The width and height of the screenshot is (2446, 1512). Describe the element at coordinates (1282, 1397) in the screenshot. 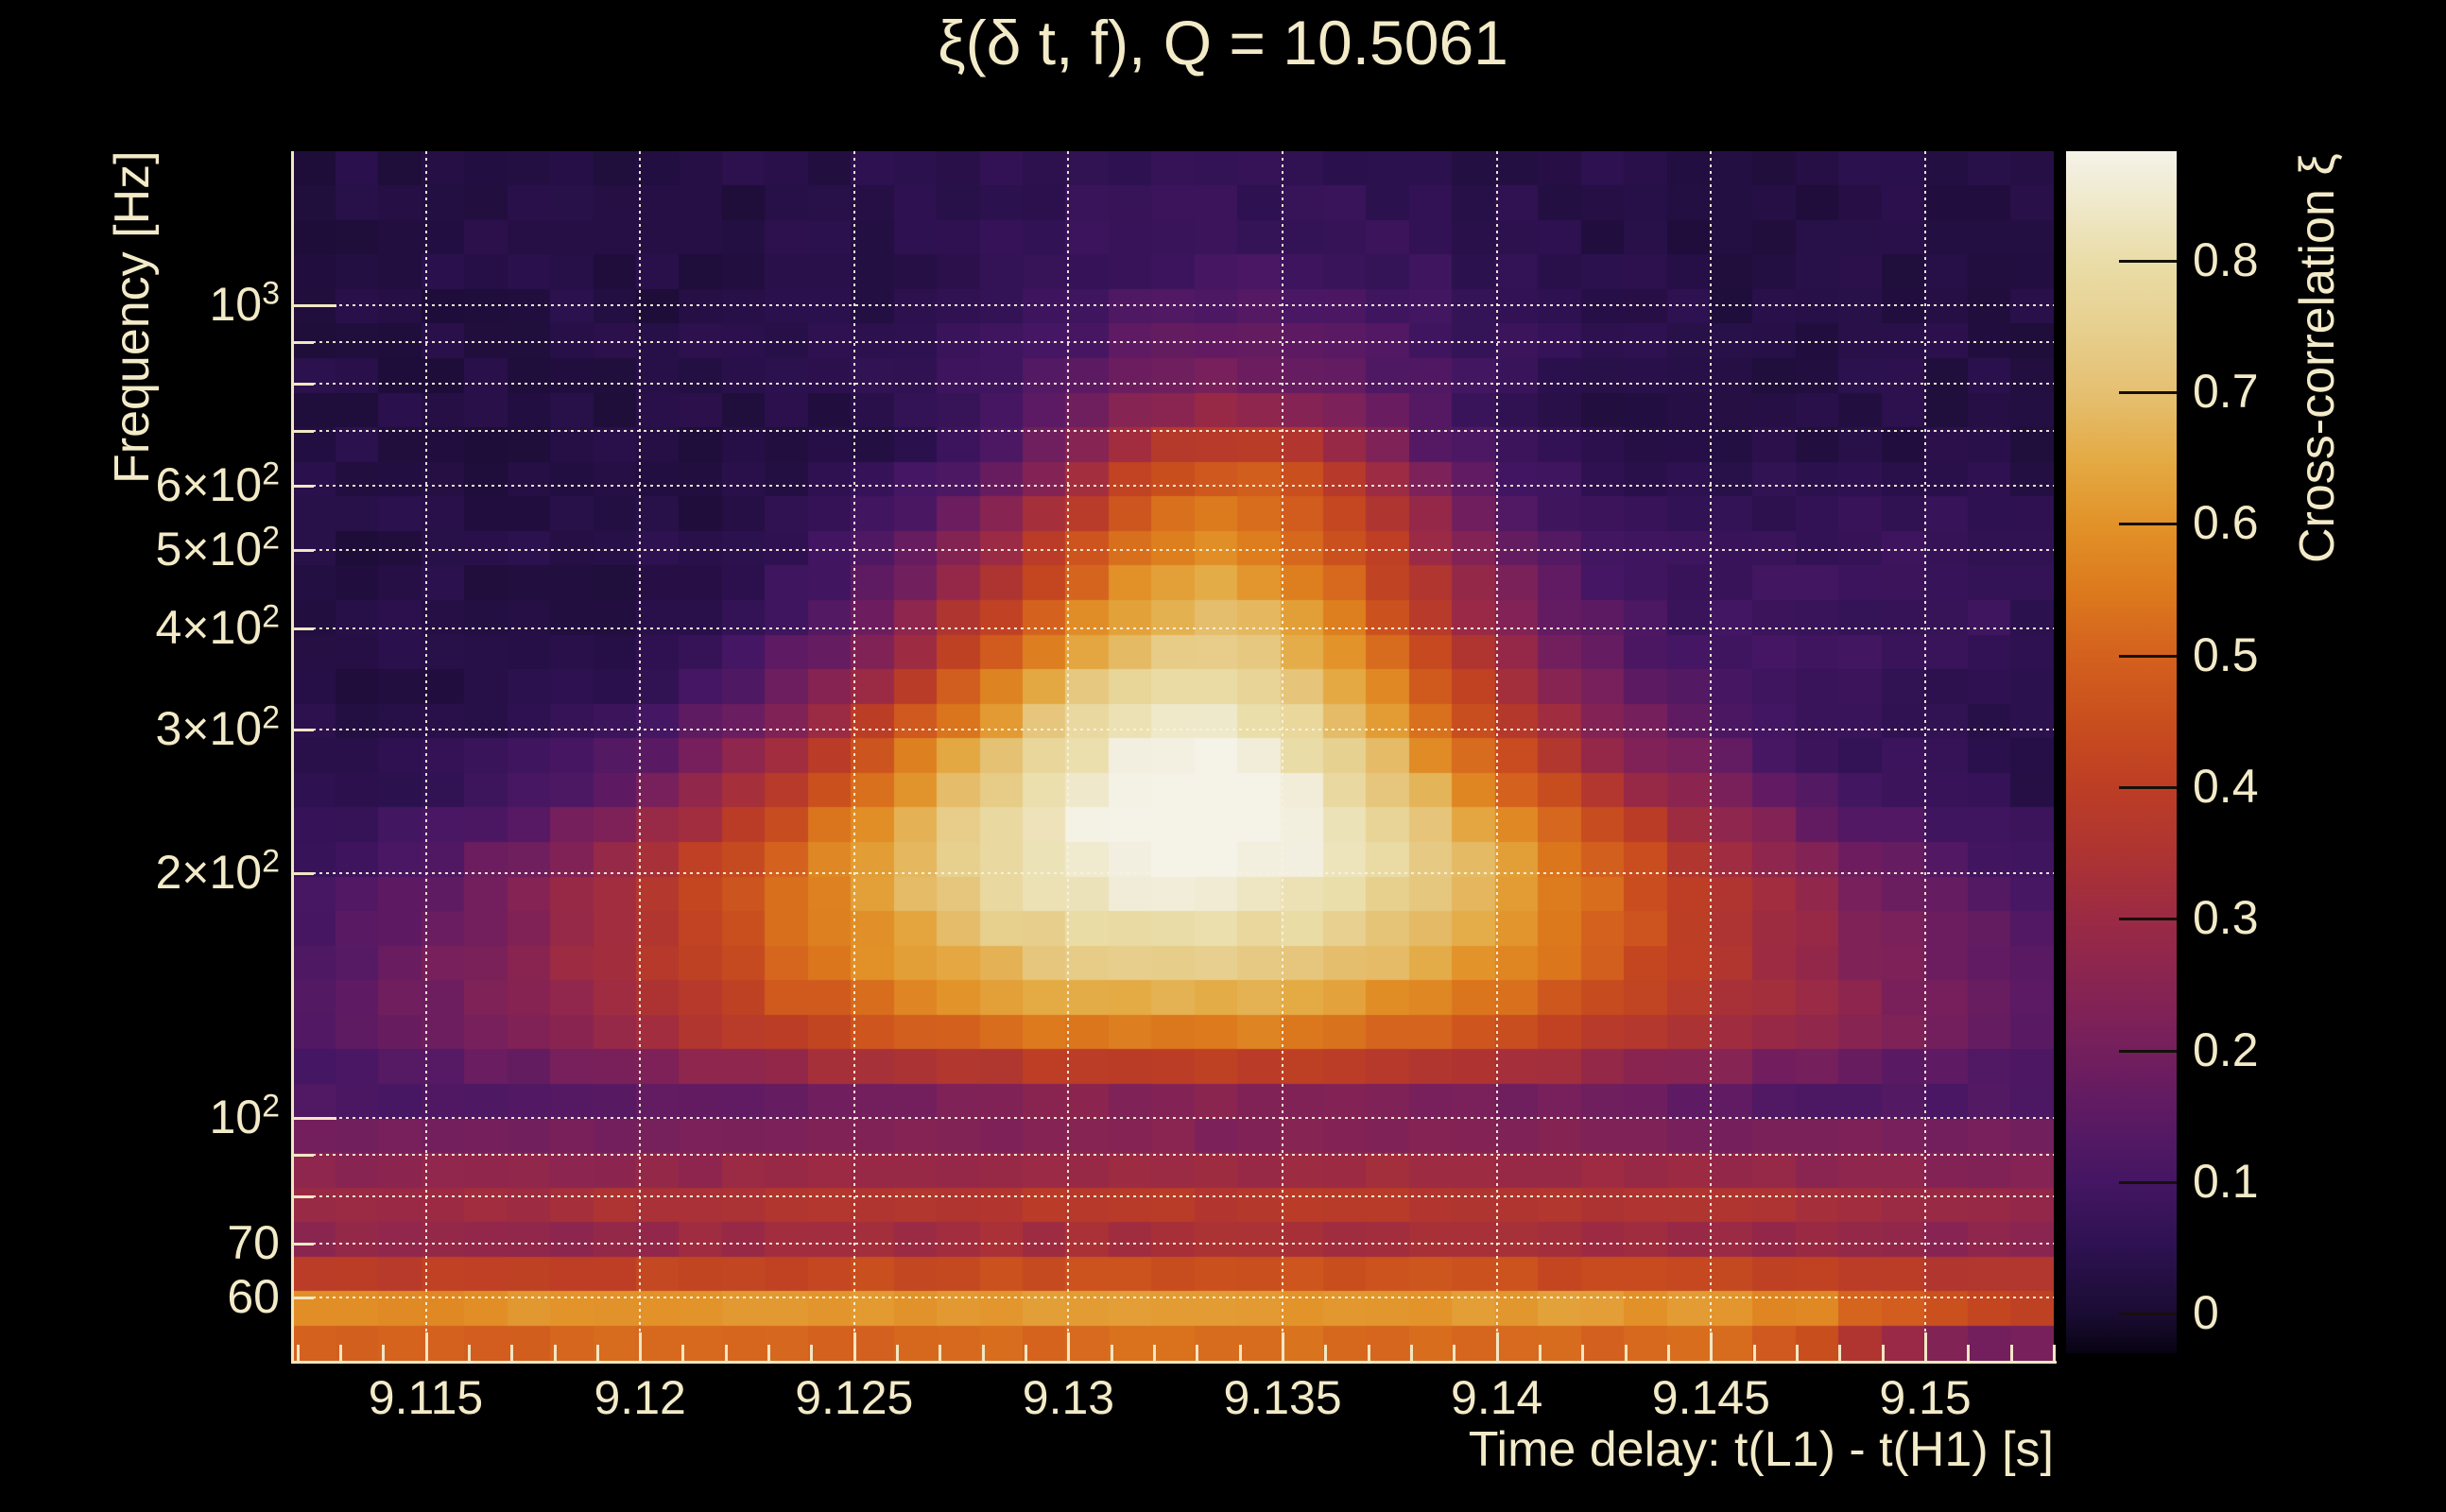

I see `x-tick-label-9.135: 9.135` at that location.